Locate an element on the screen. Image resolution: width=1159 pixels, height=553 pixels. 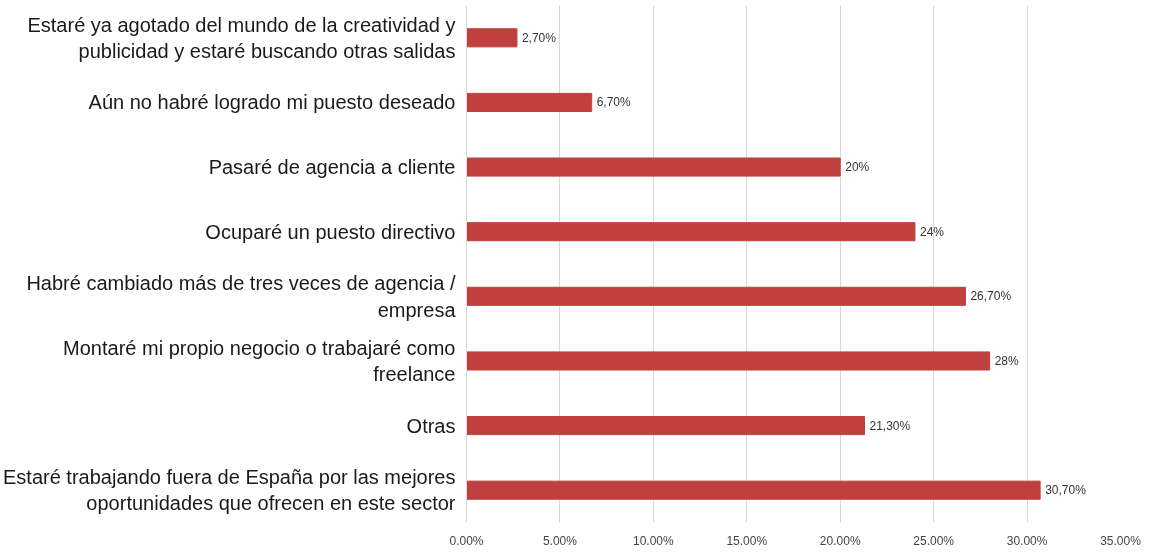
x-tick-label: 20.00% is located at coordinates (840, 540).